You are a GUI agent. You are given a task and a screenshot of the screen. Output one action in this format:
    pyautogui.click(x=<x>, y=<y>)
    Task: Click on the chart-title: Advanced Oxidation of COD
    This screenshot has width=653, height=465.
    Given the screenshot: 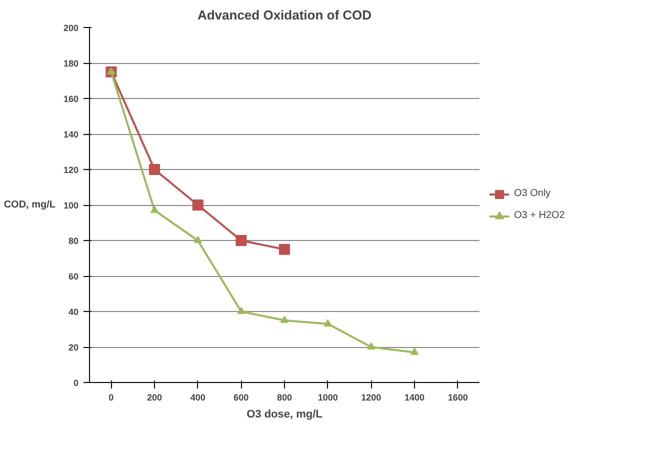 What is the action you would take?
    pyautogui.click(x=284, y=15)
    